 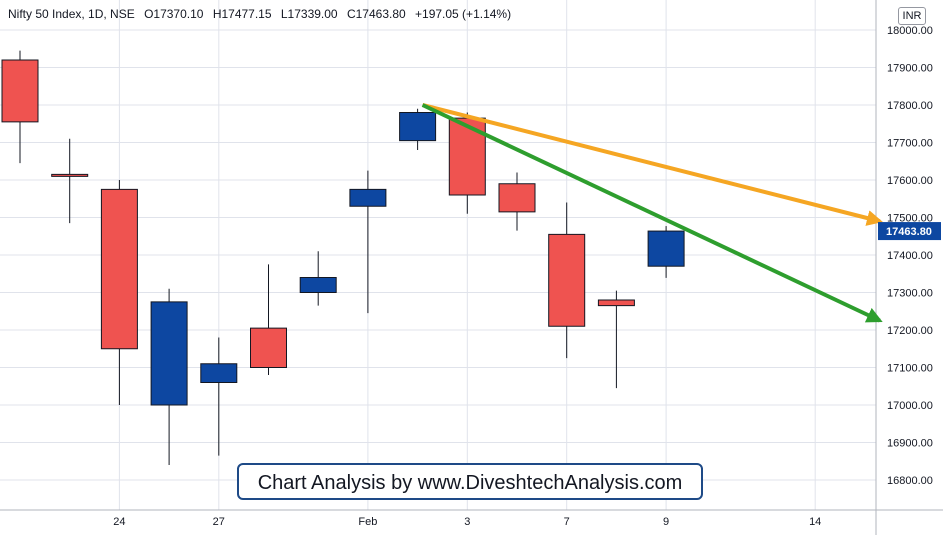 I want to click on x-tick-label: 7, so click(x=567, y=522).